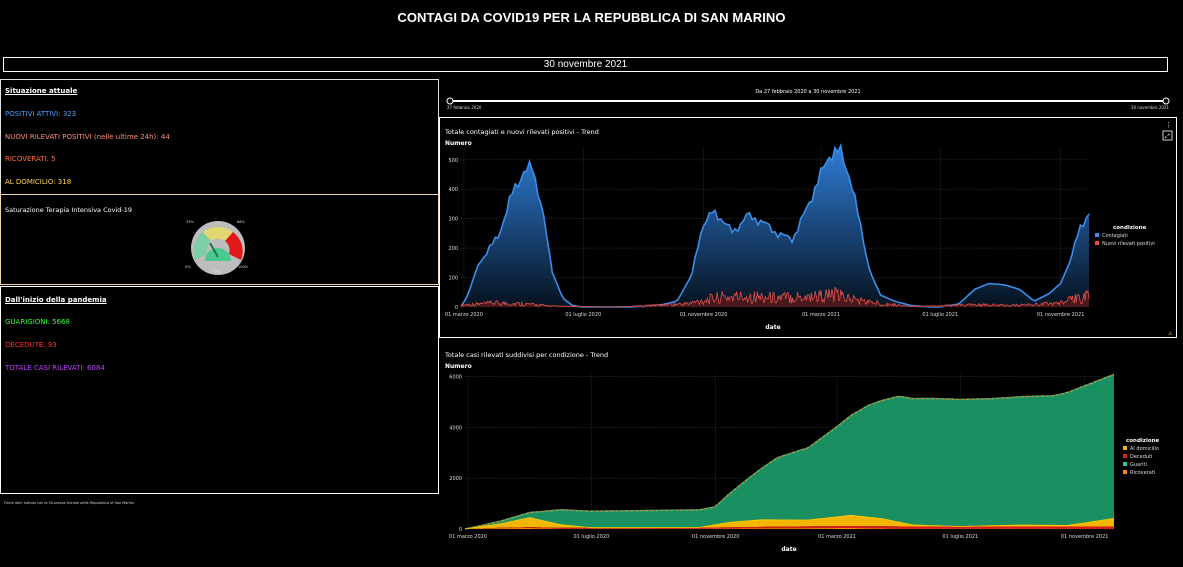 The image size is (1183, 567). What do you see at coordinates (1097, 243) in the screenshot?
I see `legend-swatch-nuovi` at bounding box center [1097, 243].